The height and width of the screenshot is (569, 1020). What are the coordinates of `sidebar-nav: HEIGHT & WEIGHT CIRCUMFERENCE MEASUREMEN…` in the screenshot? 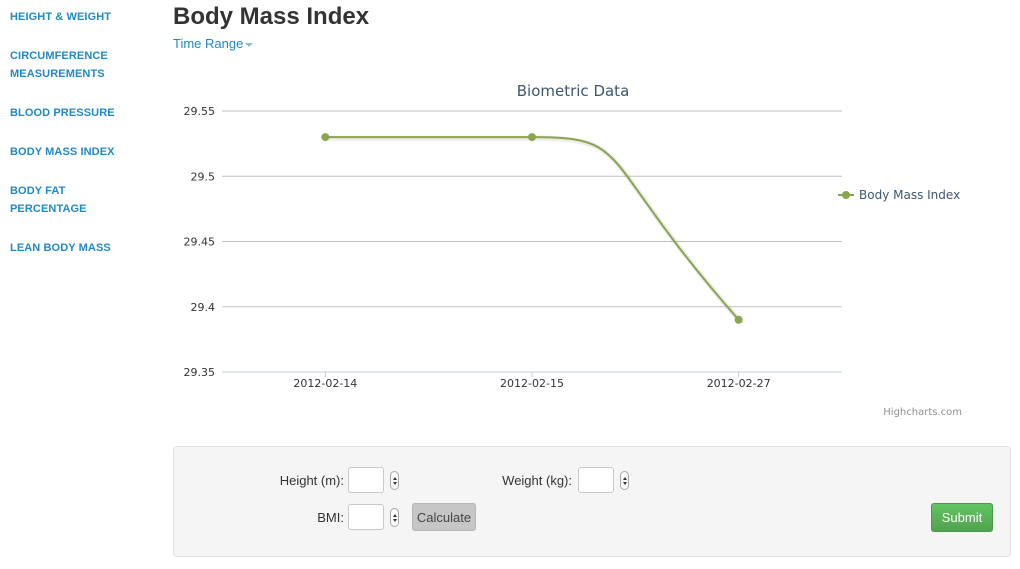 It's located at (85, 143).